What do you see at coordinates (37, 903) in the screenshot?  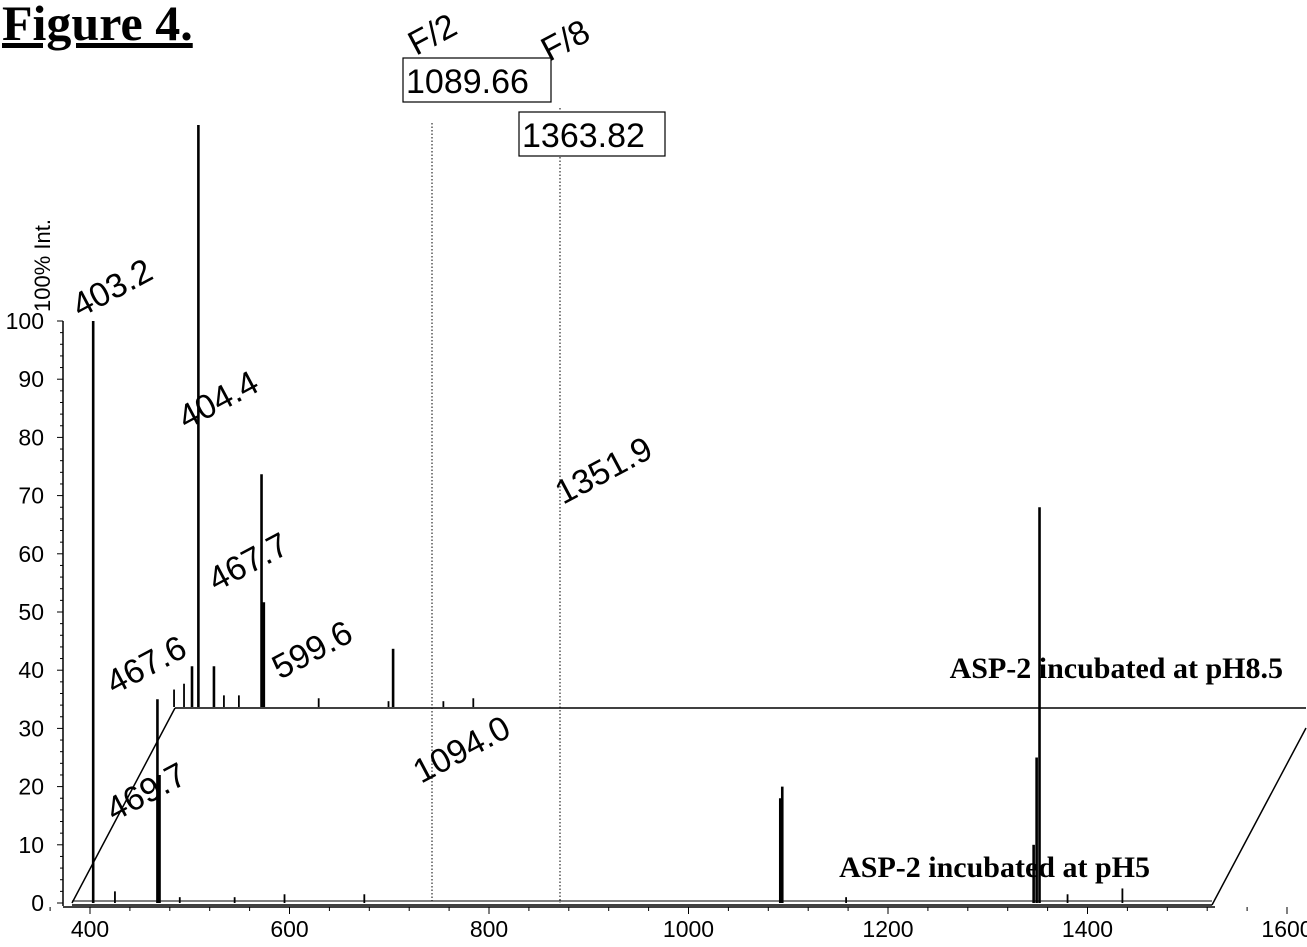 I see `y-tick-label: 0` at bounding box center [37, 903].